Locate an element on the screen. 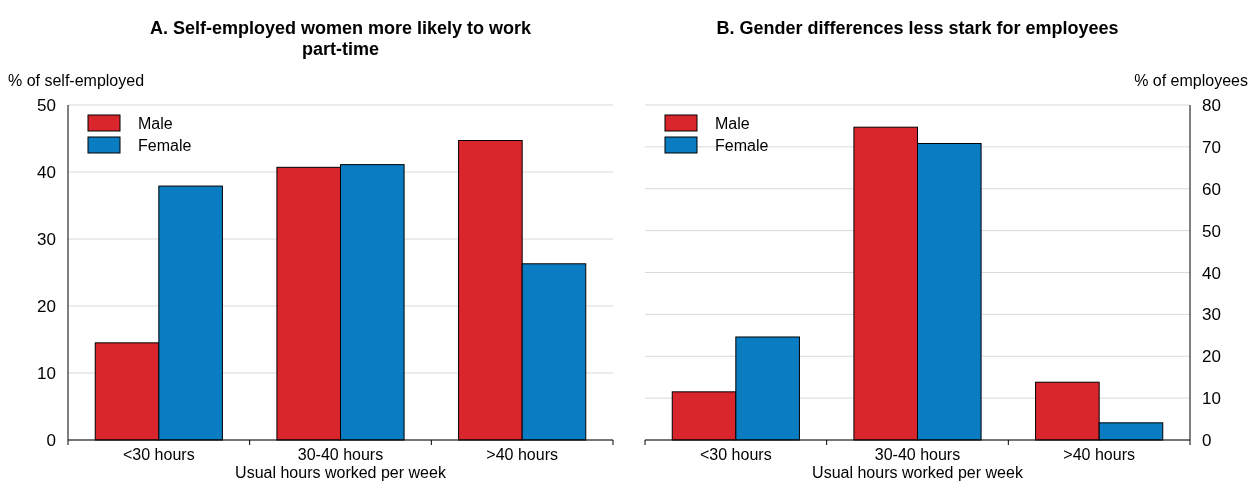  y-axis-title: % of employees is located at coordinates (1191, 80).